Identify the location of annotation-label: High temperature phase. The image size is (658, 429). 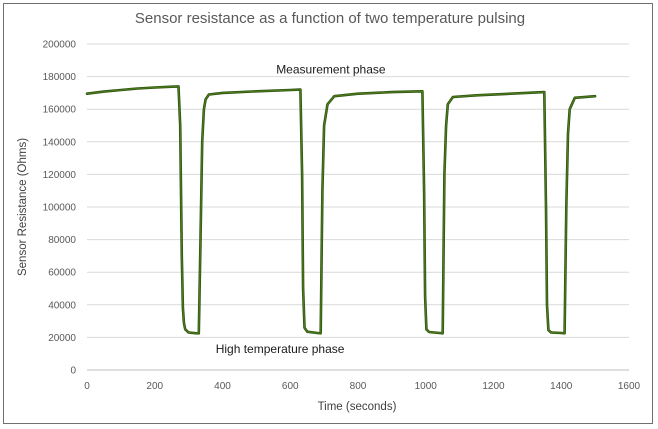
(280, 349).